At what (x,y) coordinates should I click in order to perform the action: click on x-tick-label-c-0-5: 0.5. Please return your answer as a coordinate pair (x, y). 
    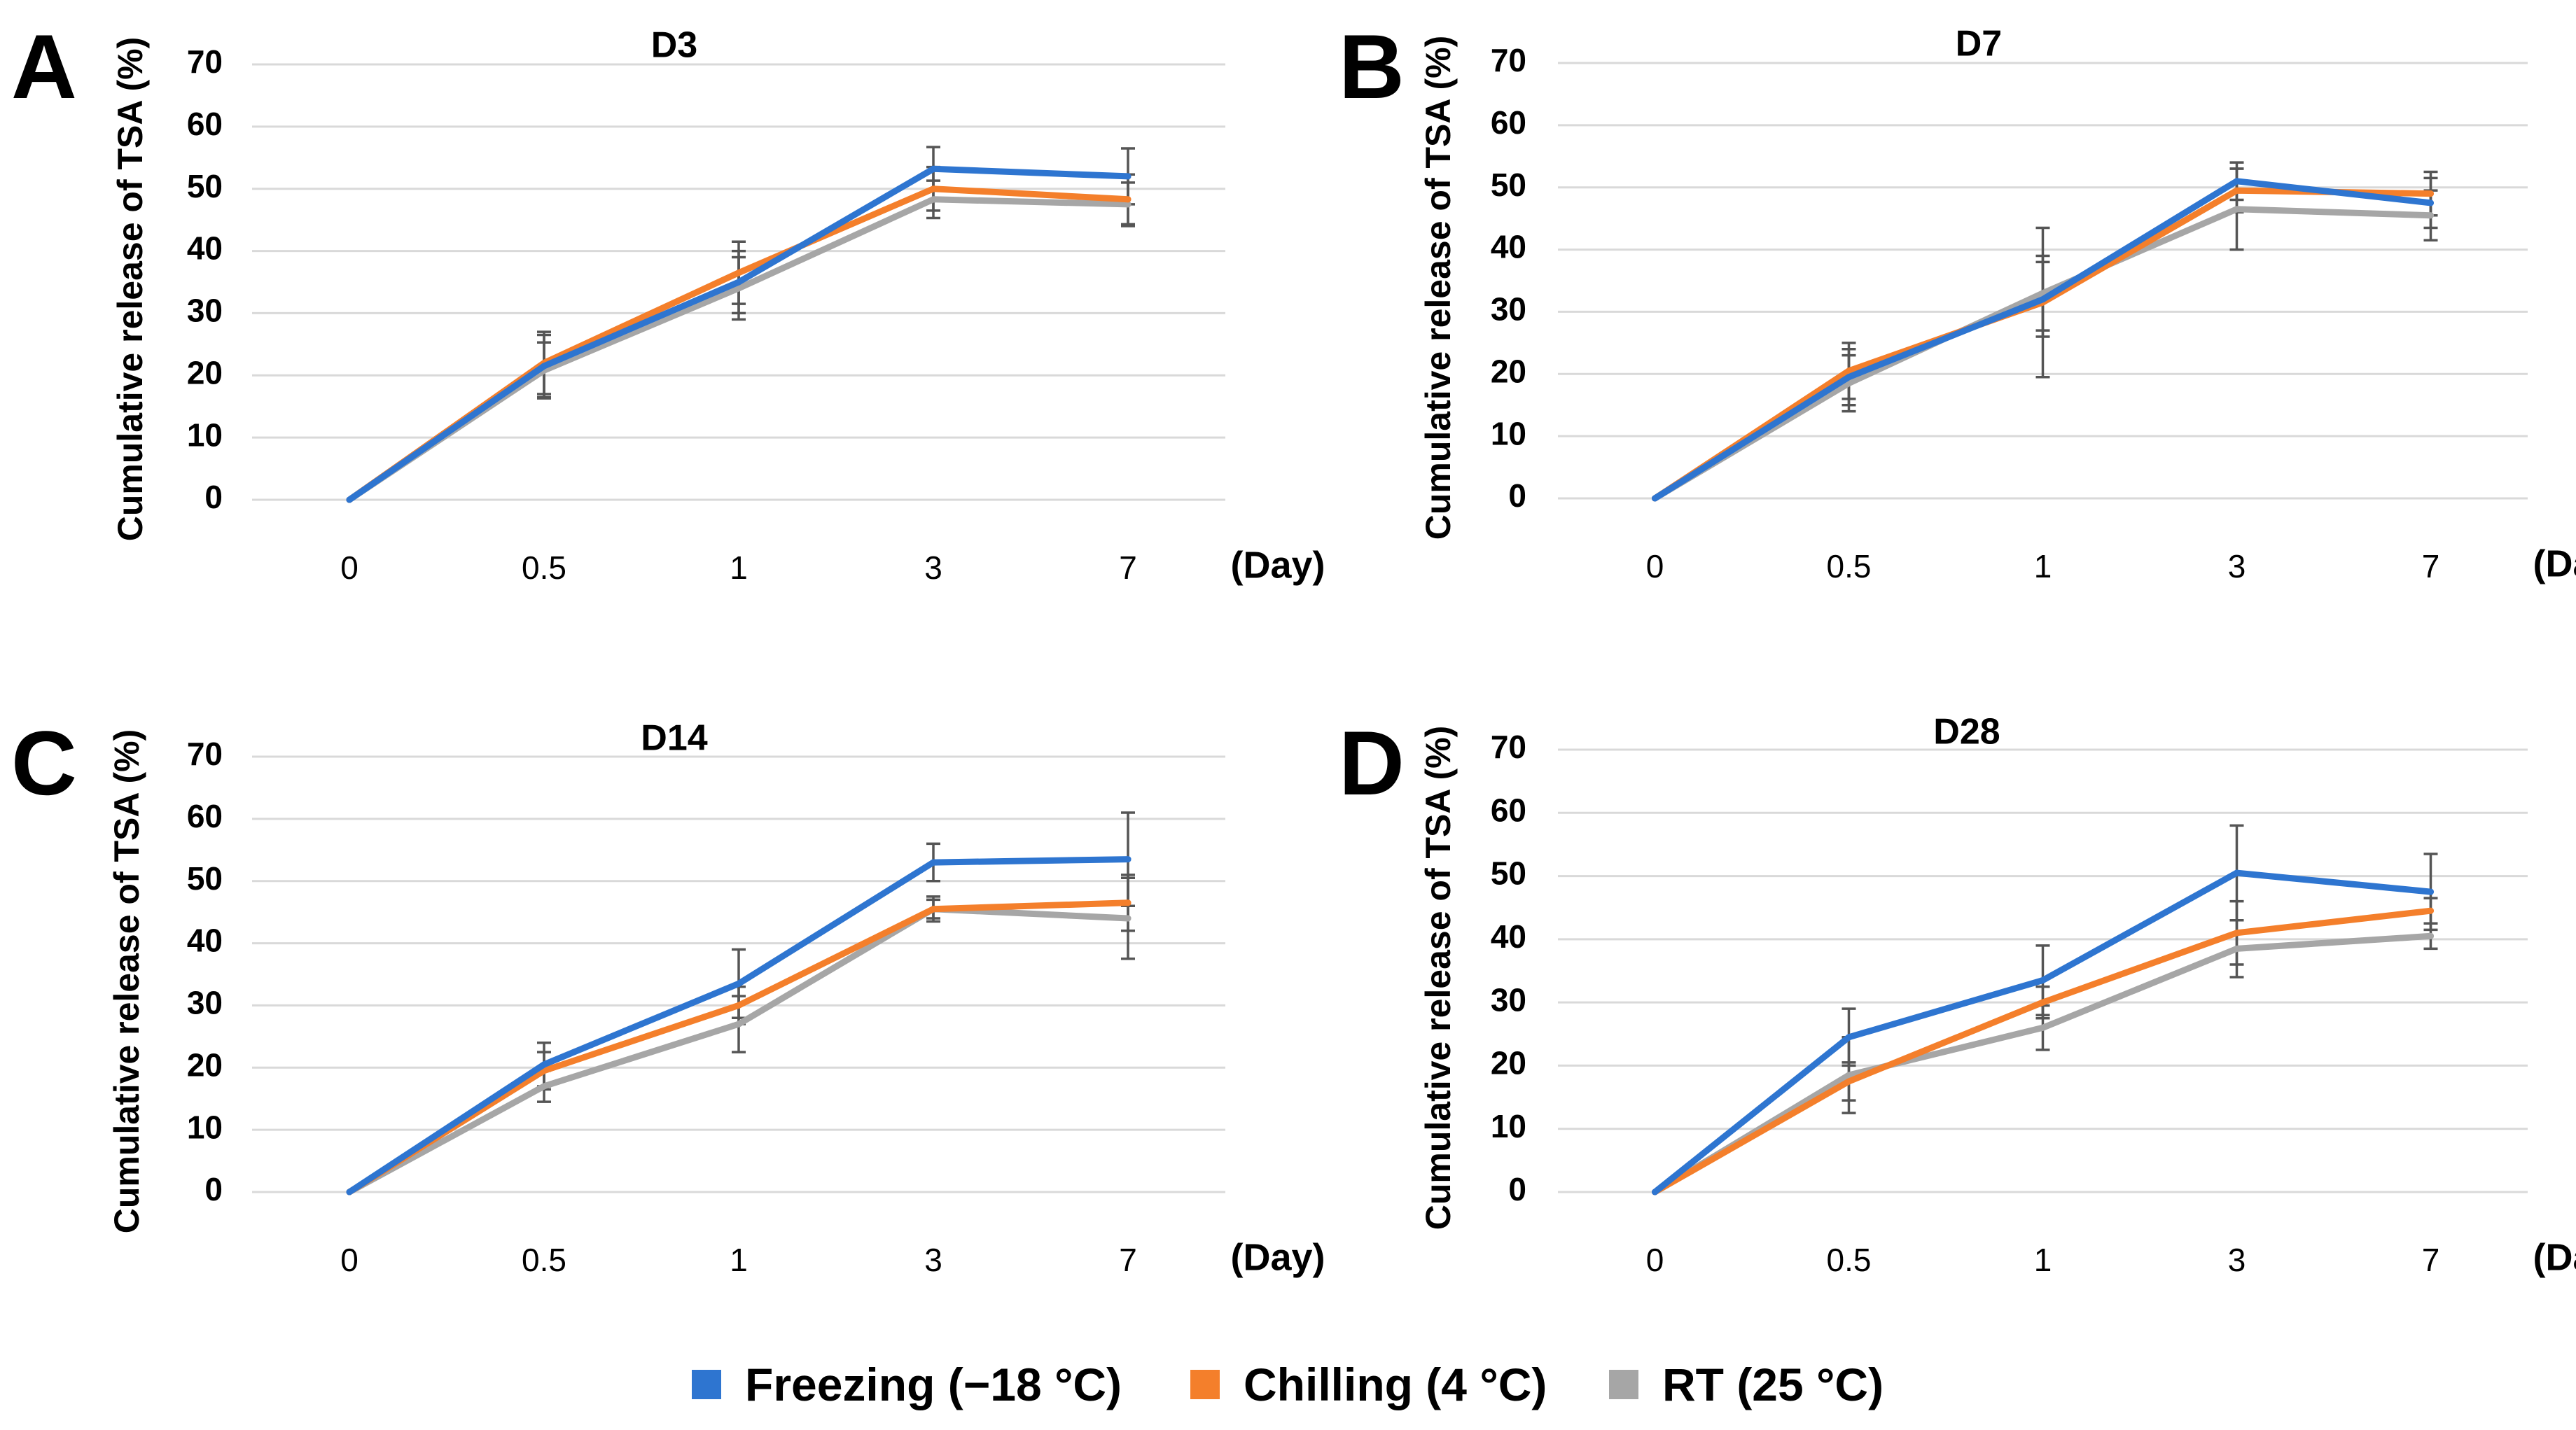
    Looking at the image, I should click on (544, 1260).